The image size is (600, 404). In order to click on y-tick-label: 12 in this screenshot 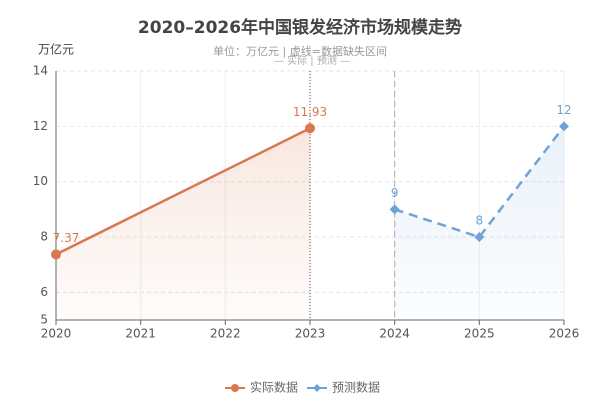, I will do `click(40, 126)`.